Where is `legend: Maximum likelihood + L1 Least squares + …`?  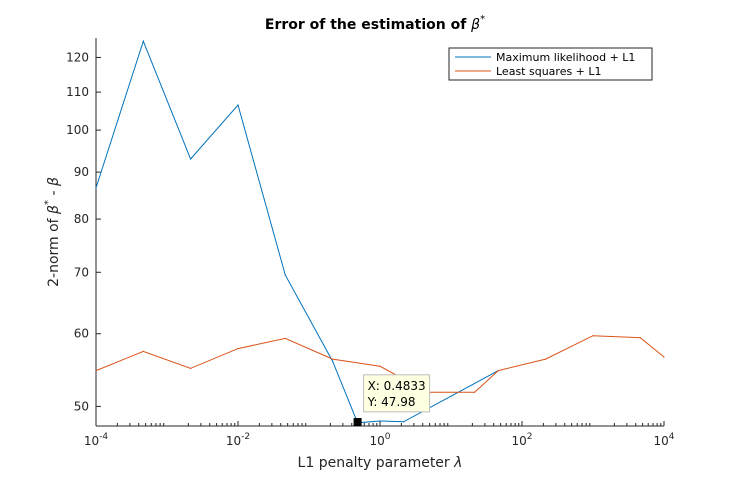 legend: Maximum likelihood + L1 Least squares + … is located at coordinates (550, 64).